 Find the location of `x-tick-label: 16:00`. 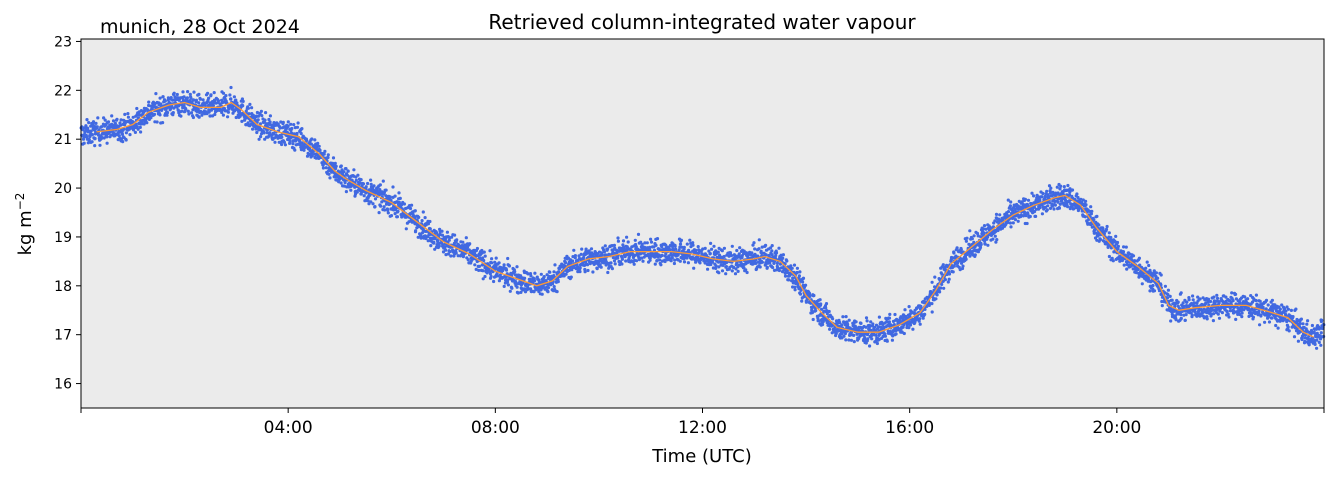

x-tick-label: 16:00 is located at coordinates (909, 428).